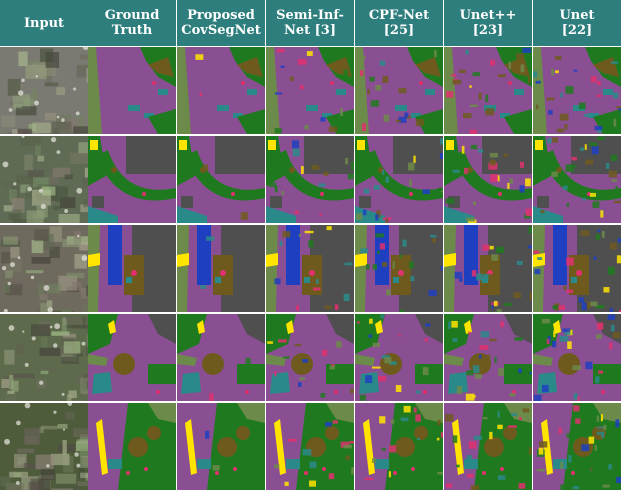 The width and height of the screenshot is (622, 490). I want to click on header-semi-inf-net: Semi-Inf- Net [3], so click(310, 23).